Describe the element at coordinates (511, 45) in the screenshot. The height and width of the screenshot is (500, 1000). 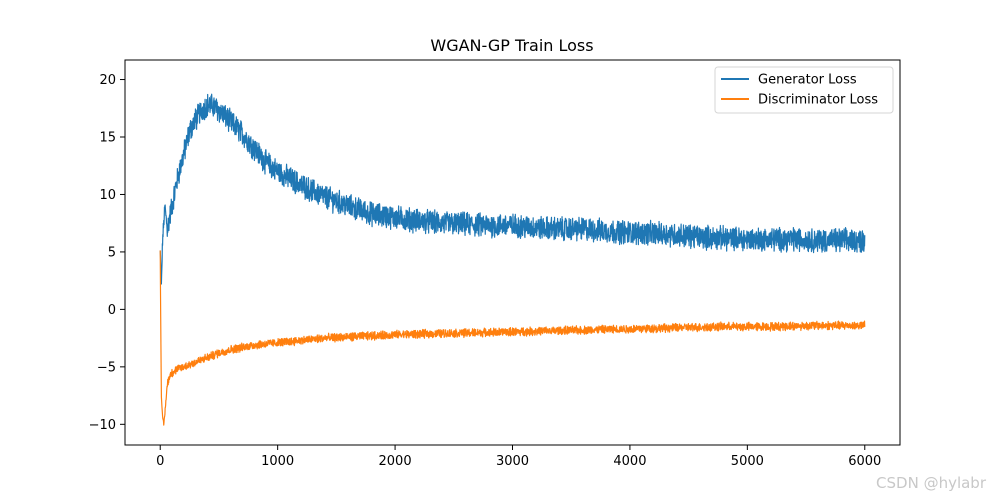
I see `chart-title: WGAN-GP Train Loss` at that location.